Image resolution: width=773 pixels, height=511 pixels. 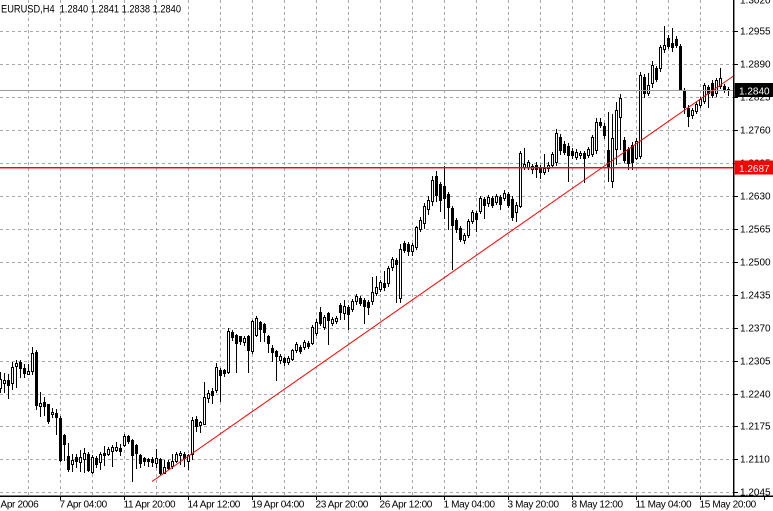 I want to click on svg-text: 1.2240, so click(x=755, y=395).